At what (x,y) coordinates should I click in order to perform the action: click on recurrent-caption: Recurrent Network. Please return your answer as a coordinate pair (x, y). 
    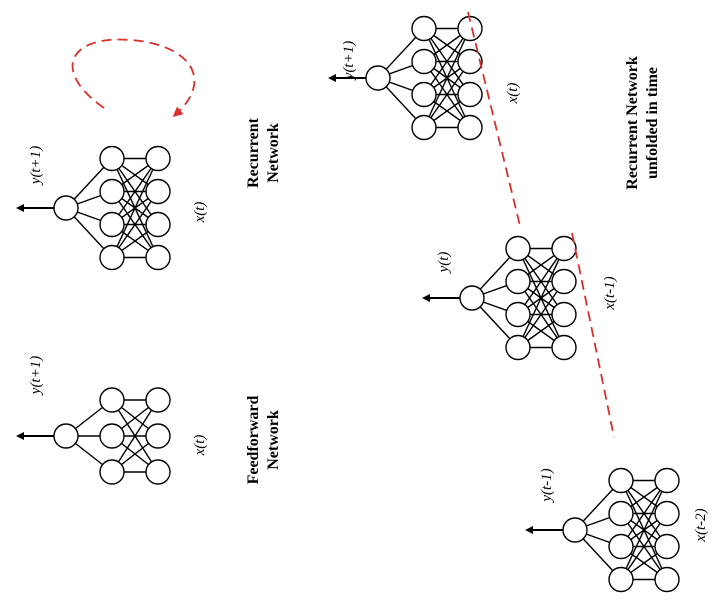
    Looking at the image, I should click on (263, 152).